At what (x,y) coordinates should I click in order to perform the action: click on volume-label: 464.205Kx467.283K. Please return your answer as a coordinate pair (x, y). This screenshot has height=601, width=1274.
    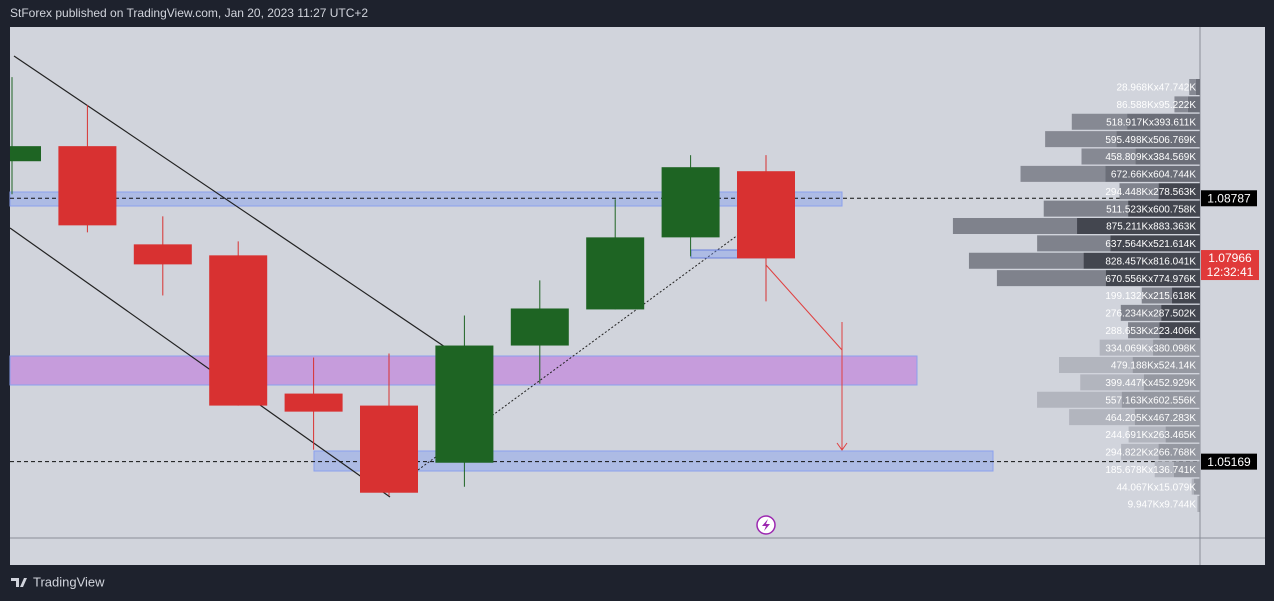
    Looking at the image, I should click on (1150, 418).